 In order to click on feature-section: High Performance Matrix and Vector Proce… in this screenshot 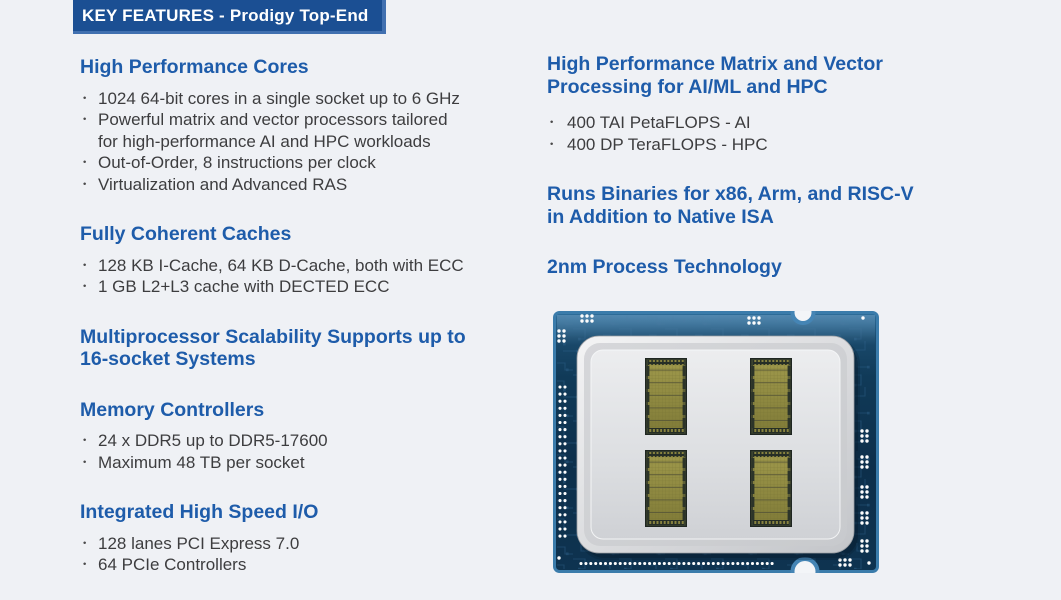, I will do `click(757, 104)`.